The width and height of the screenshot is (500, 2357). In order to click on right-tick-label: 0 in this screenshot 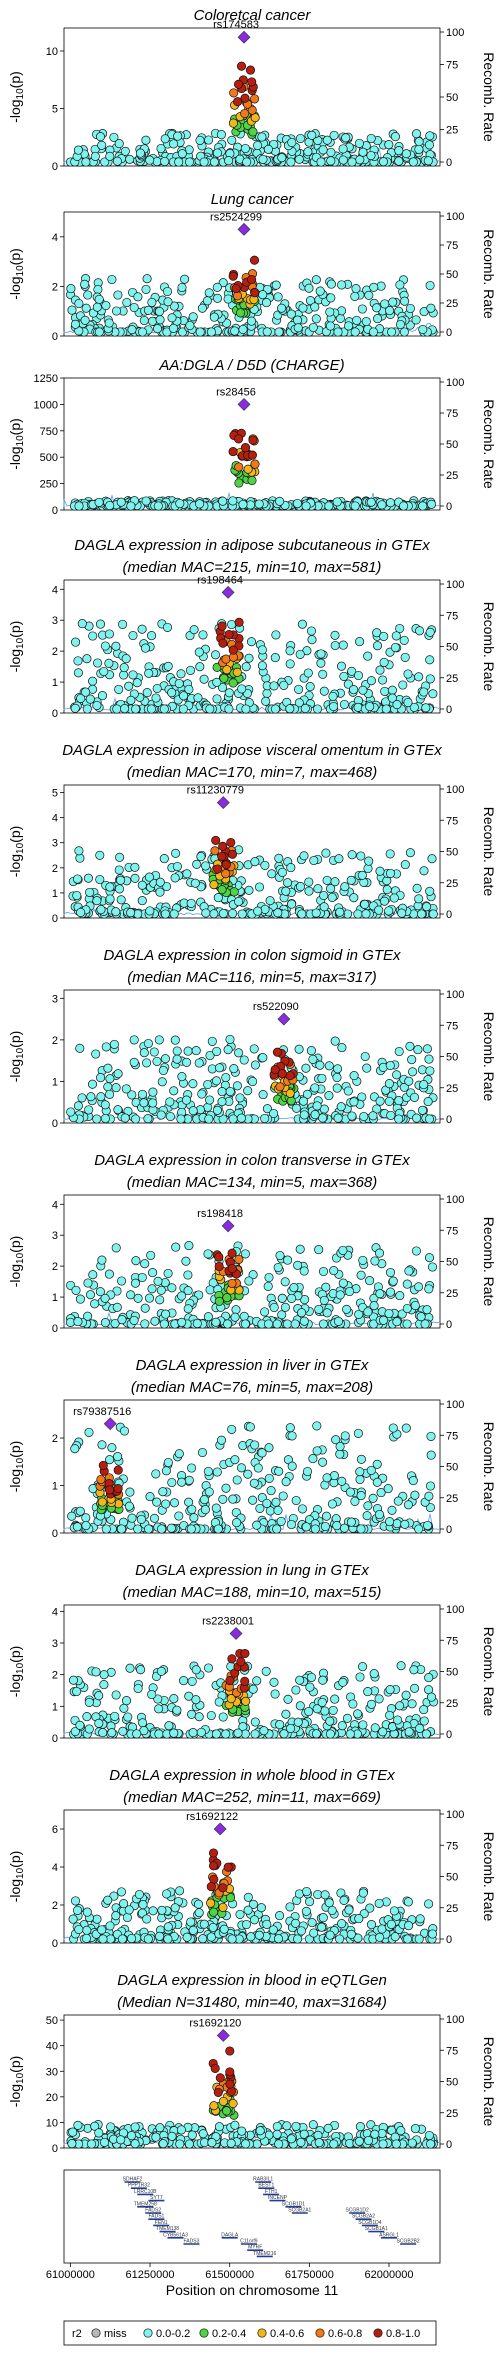, I will do `click(449, 1120)`.